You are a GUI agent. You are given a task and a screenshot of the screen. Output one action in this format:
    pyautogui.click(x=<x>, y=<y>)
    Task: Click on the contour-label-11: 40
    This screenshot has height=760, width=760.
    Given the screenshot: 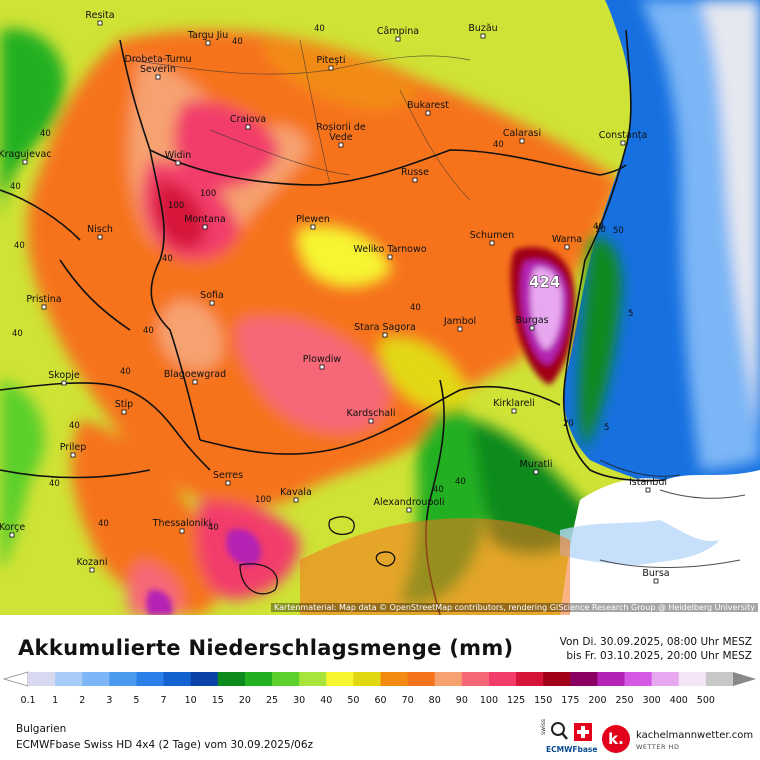 What is the action you would take?
    pyautogui.click(x=415, y=308)
    